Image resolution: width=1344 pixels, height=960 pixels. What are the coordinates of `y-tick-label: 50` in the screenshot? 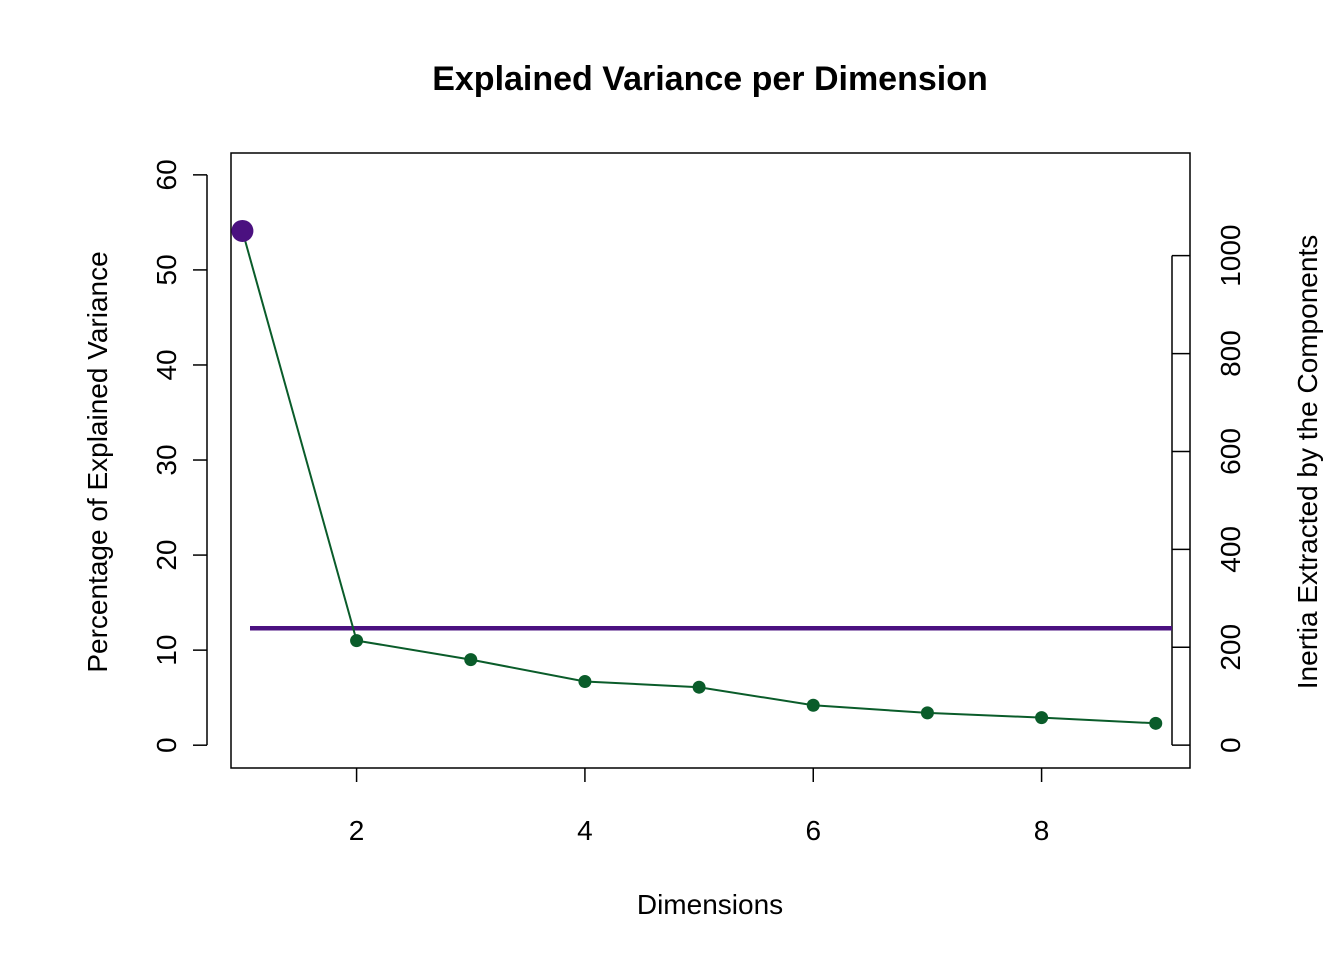 It's located at (166, 269).